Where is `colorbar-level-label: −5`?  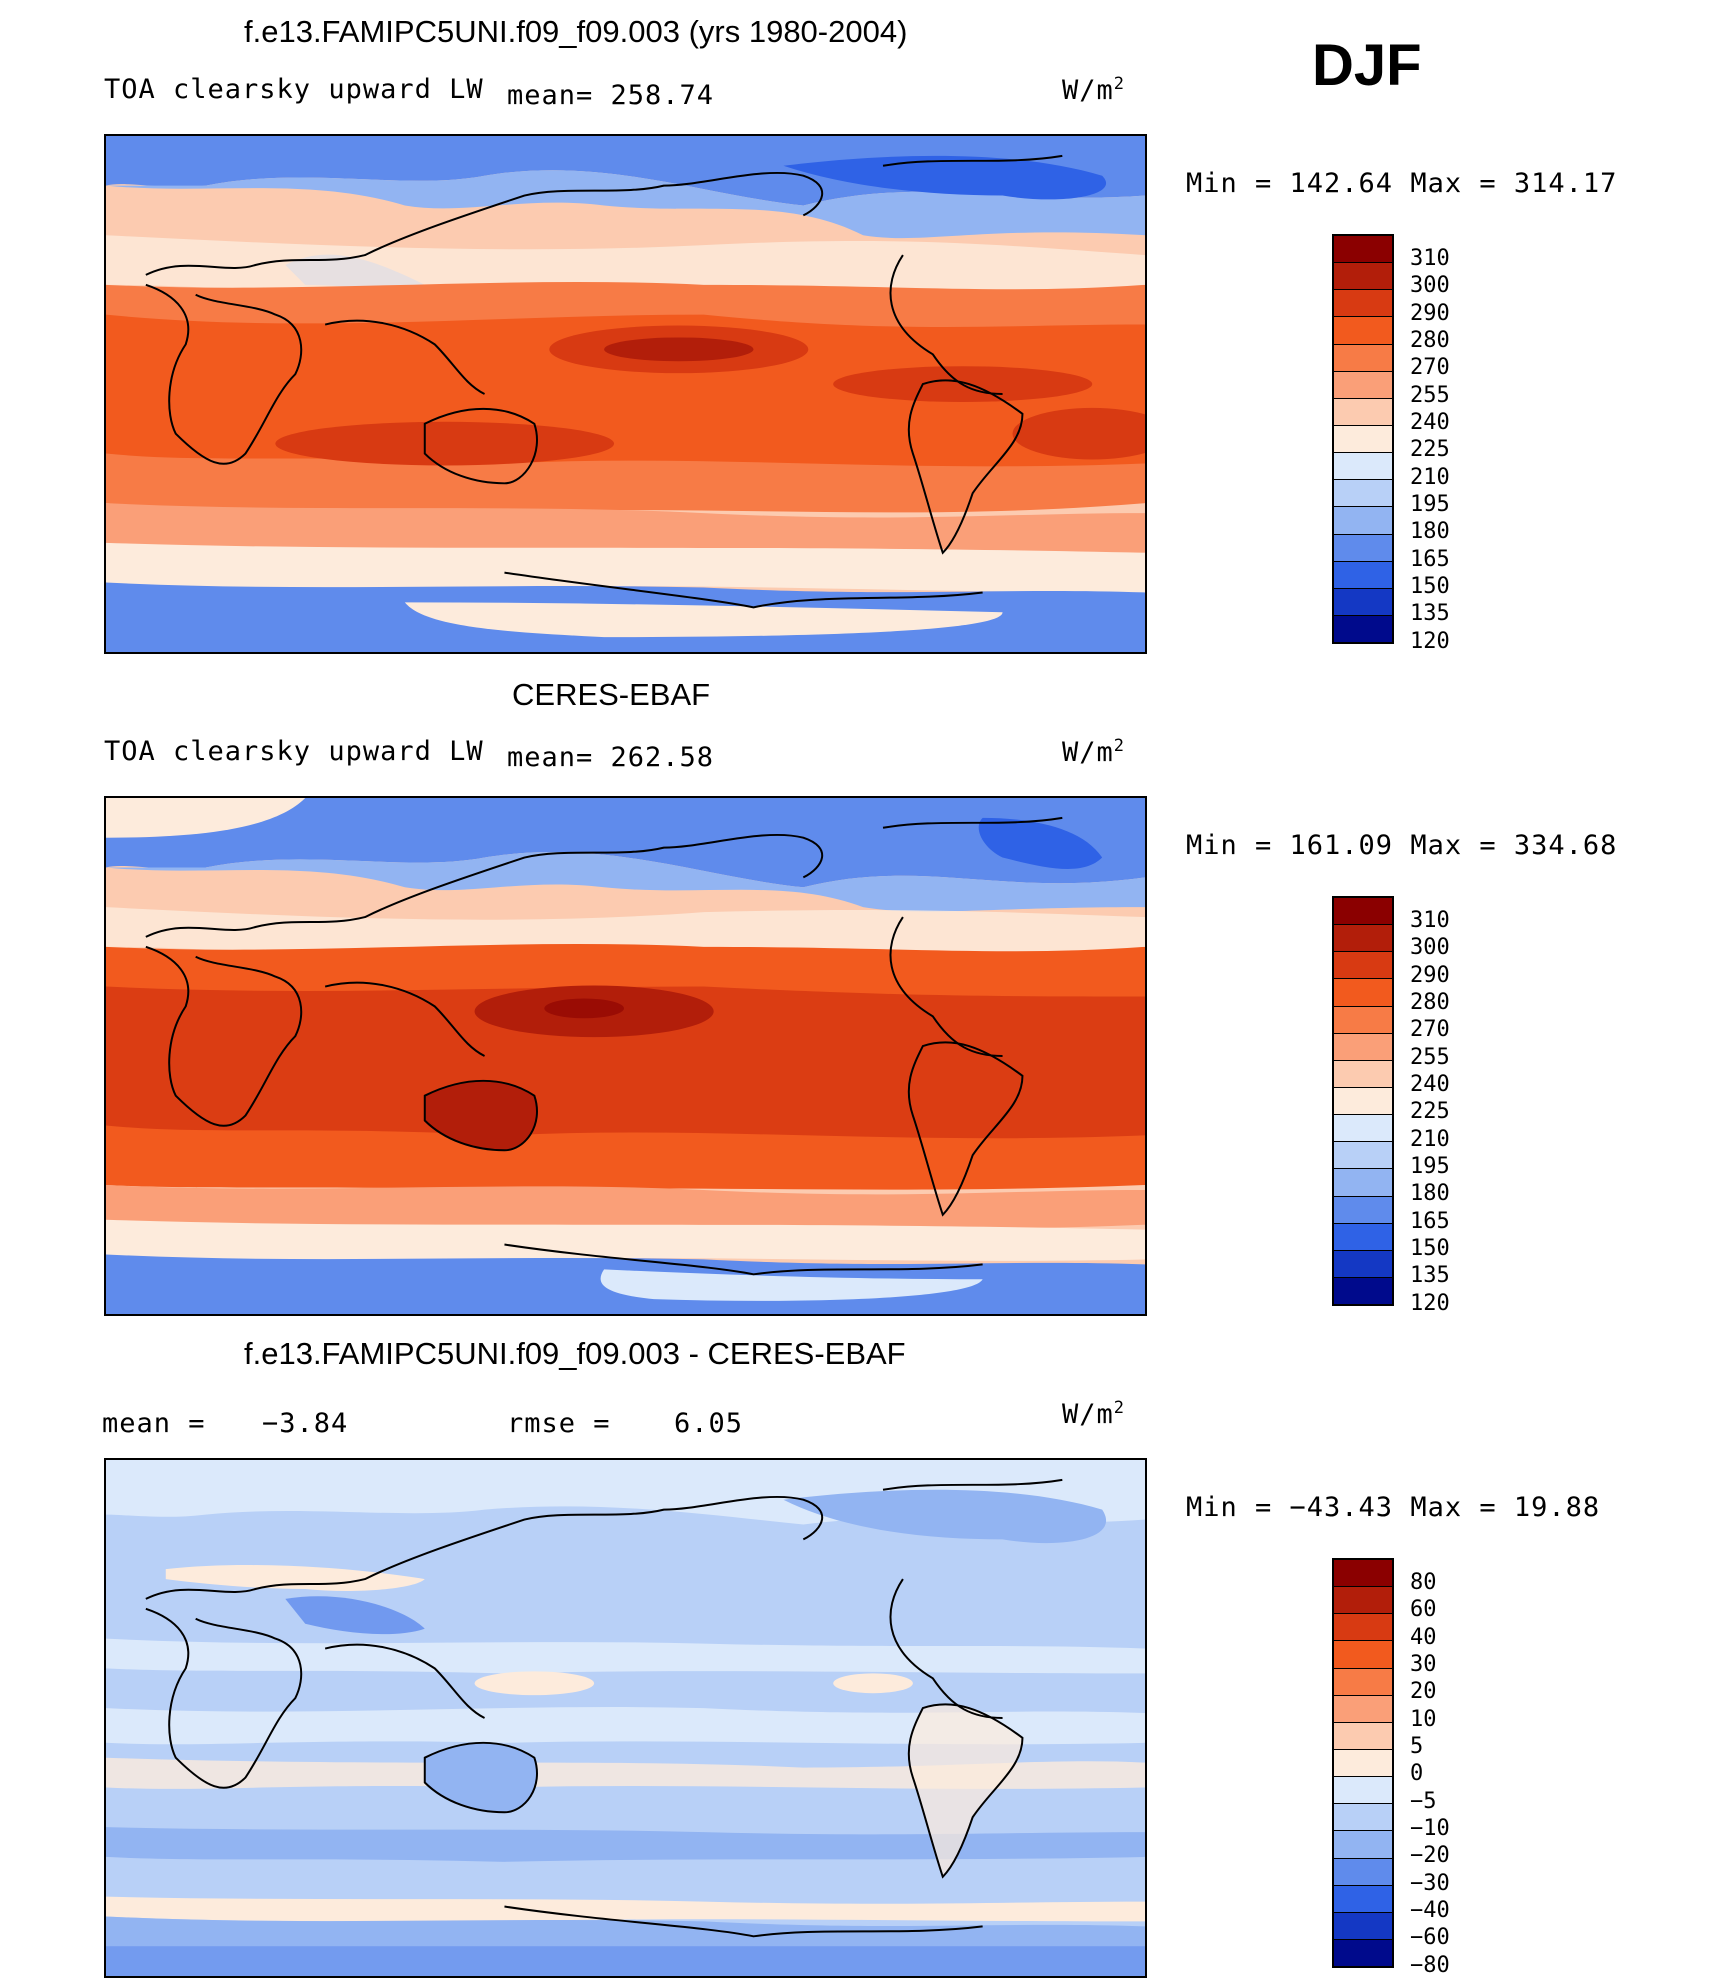
colorbar-level-label: −5 is located at coordinates (1423, 1801).